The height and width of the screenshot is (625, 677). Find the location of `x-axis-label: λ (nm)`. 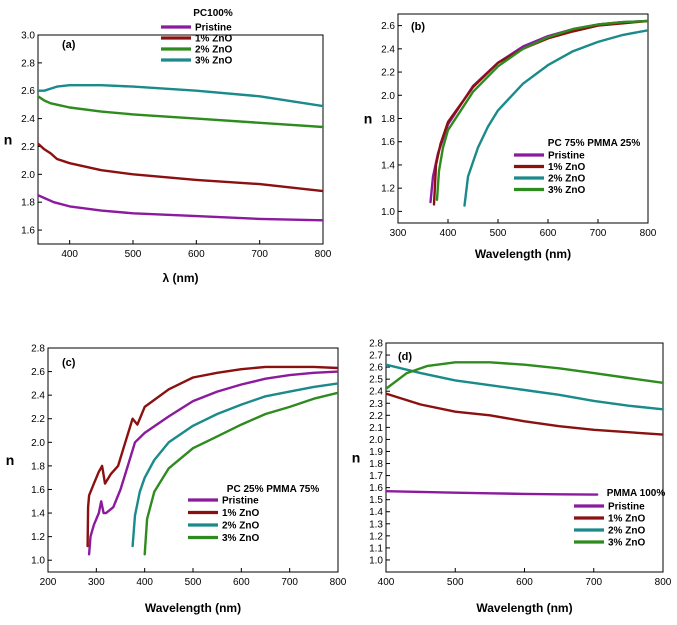

x-axis-label: λ (nm) is located at coordinates (181, 278).